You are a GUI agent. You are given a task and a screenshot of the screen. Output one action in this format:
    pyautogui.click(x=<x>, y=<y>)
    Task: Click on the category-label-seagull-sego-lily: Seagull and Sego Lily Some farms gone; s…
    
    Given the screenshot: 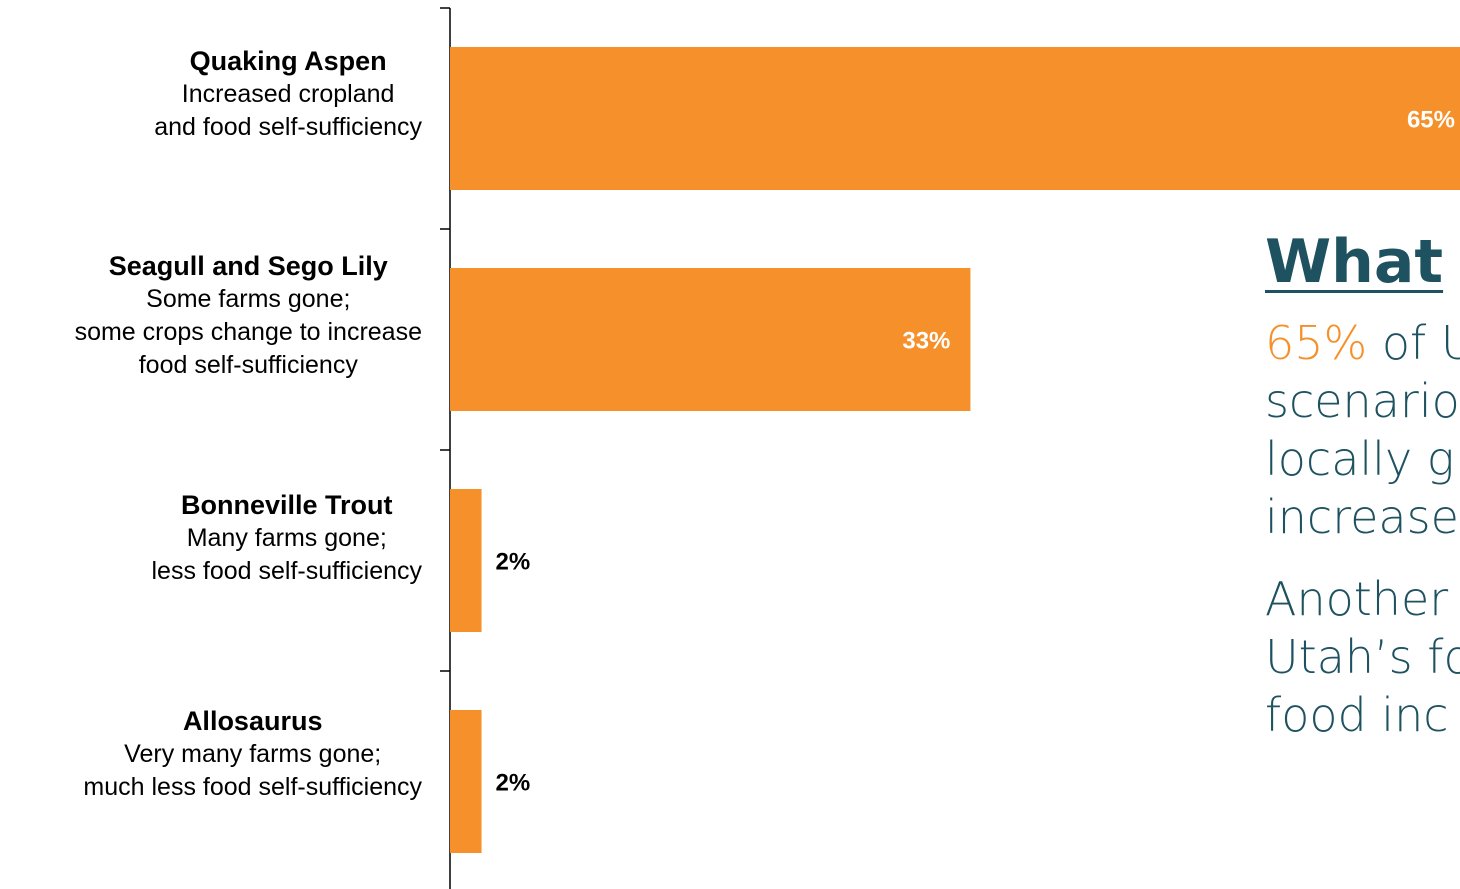 What is the action you would take?
    pyautogui.click(x=248, y=315)
    